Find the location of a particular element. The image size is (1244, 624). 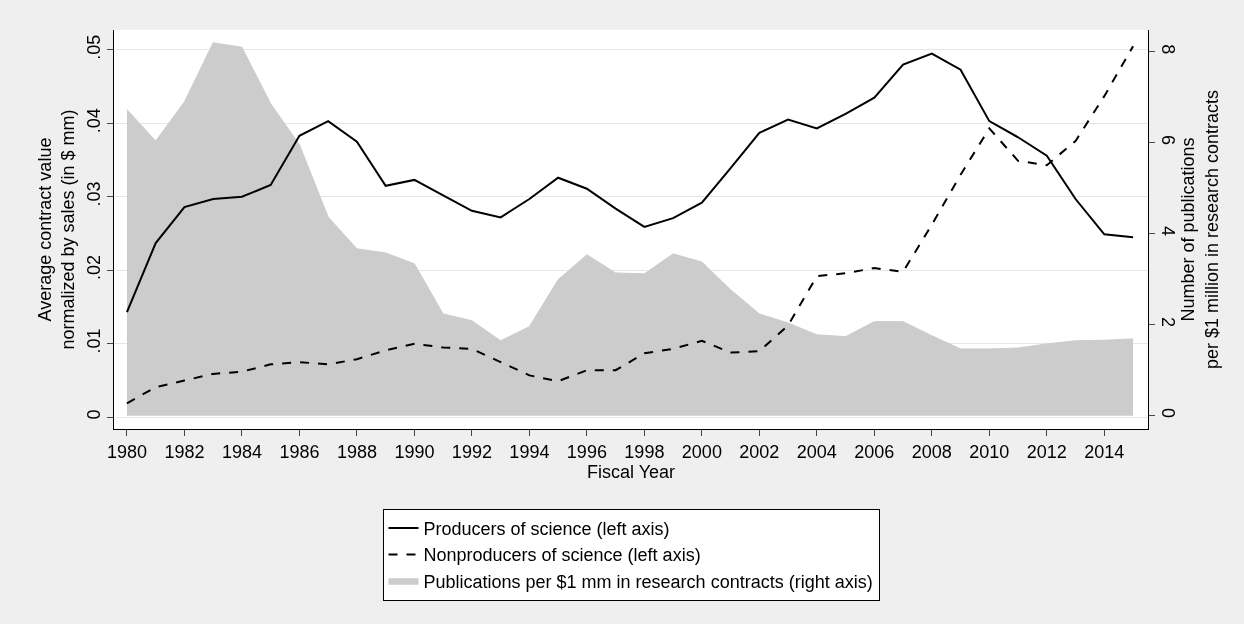

x-axis-title: Fiscal Year is located at coordinates (631, 471).